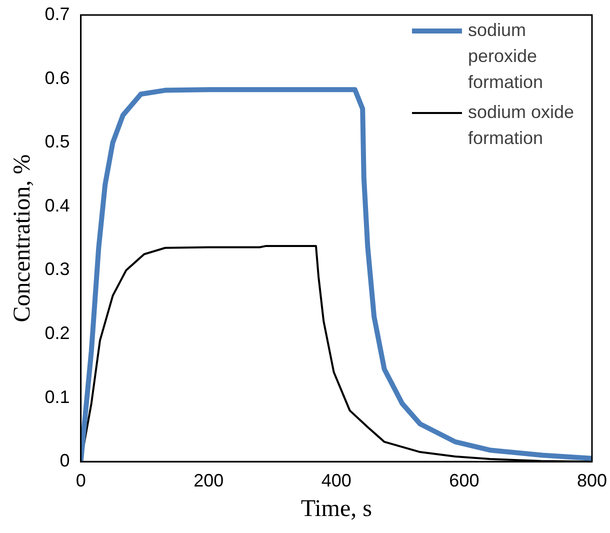  I want to click on y-tick-label: 0.6, so click(57, 78).